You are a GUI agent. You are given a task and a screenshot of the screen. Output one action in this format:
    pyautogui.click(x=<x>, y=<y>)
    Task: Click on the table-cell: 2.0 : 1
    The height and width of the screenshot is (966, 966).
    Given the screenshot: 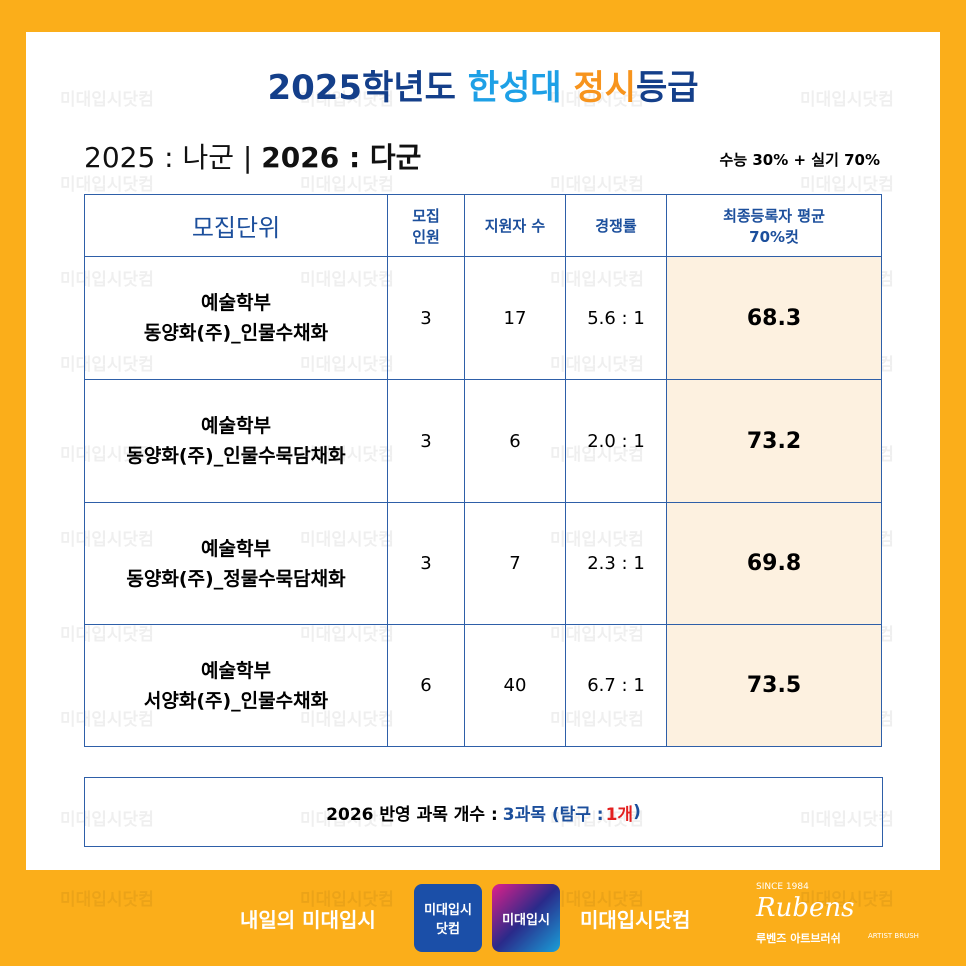 What is the action you would take?
    pyautogui.click(x=616, y=441)
    